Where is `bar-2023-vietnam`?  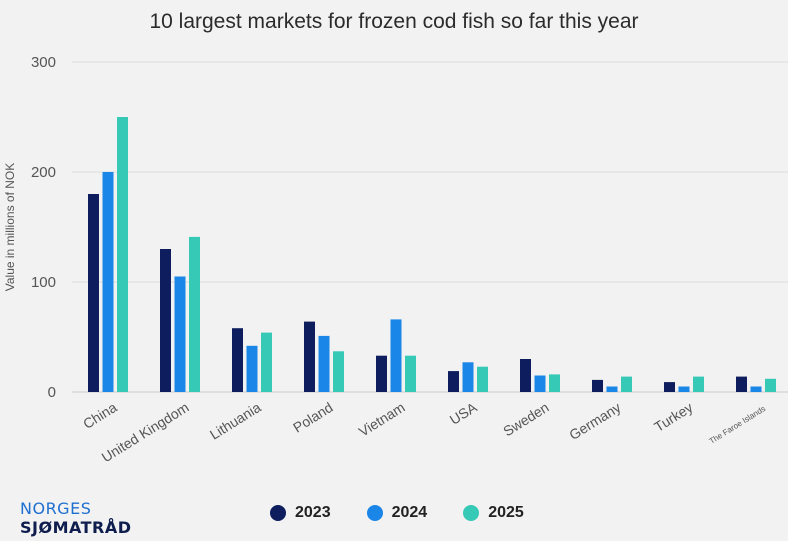 bar-2023-vietnam is located at coordinates (381, 373).